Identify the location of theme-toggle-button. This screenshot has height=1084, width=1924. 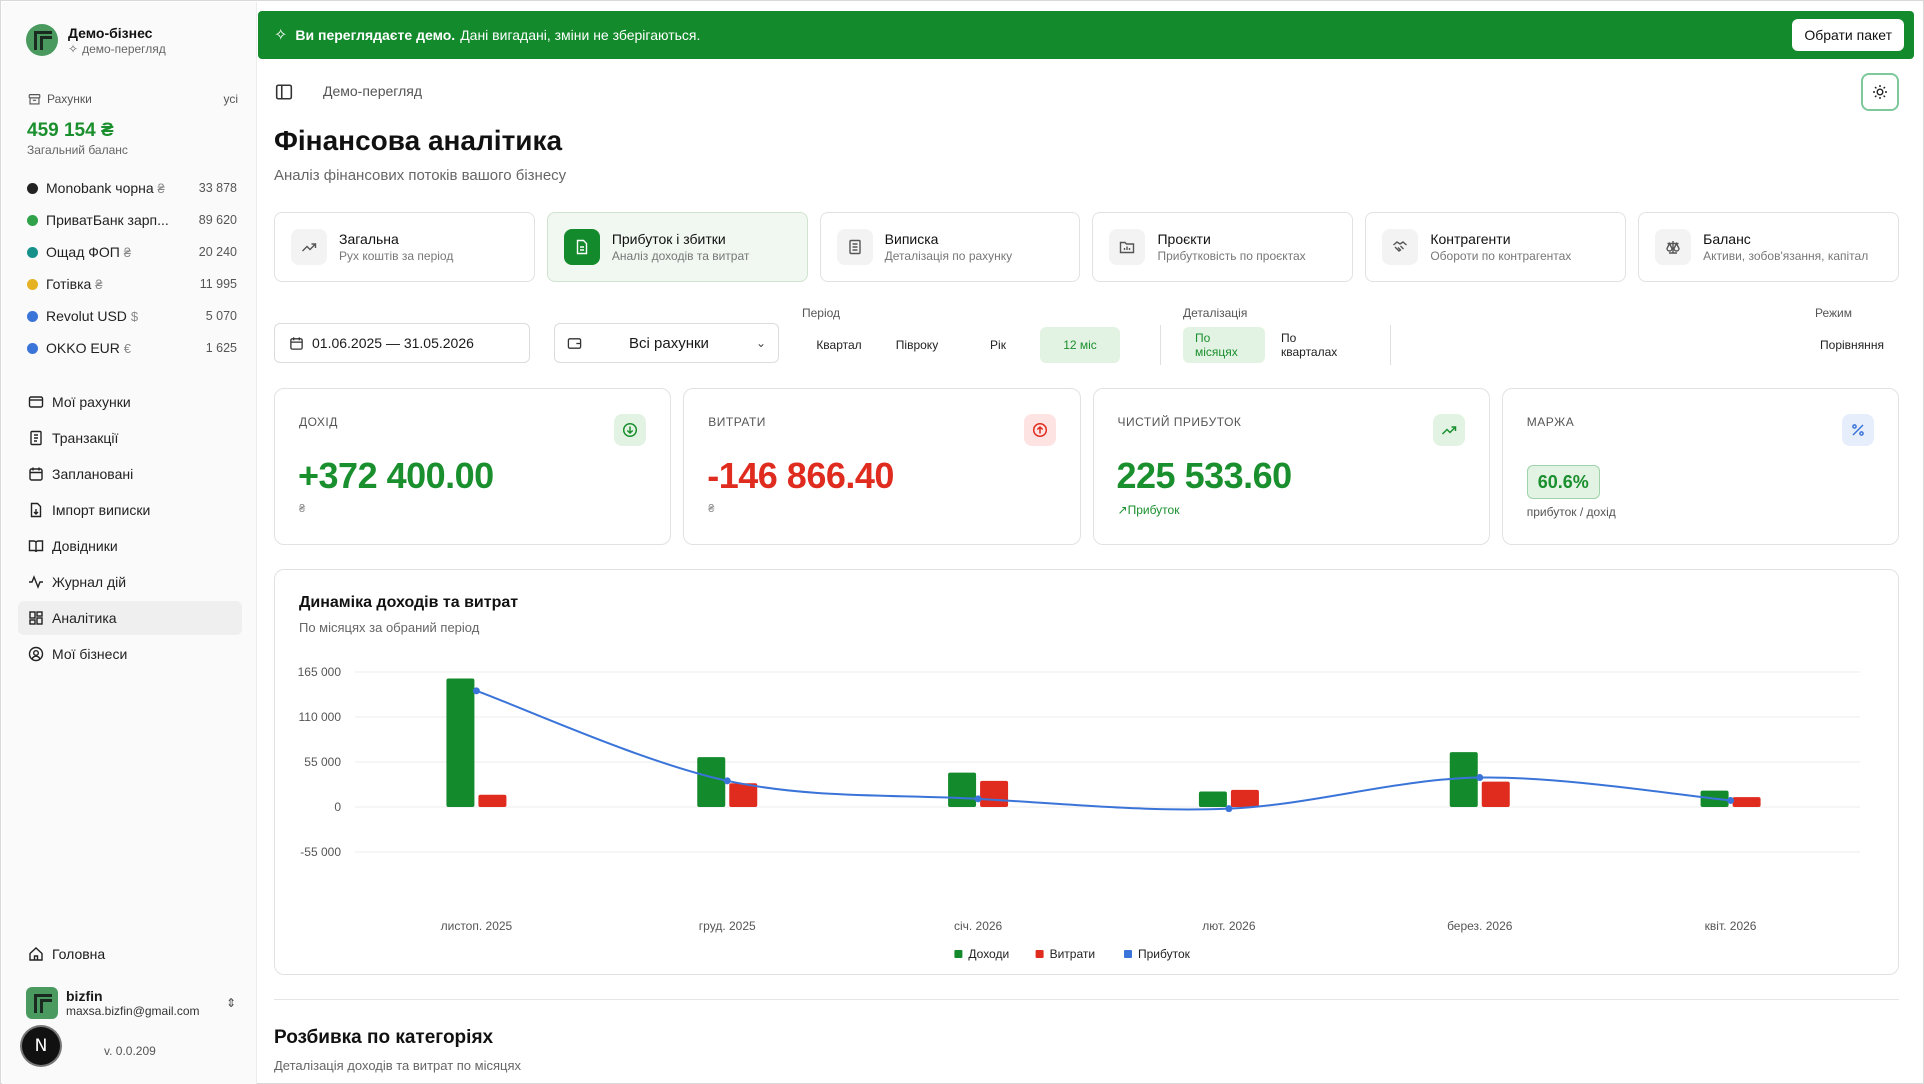
(1880, 92).